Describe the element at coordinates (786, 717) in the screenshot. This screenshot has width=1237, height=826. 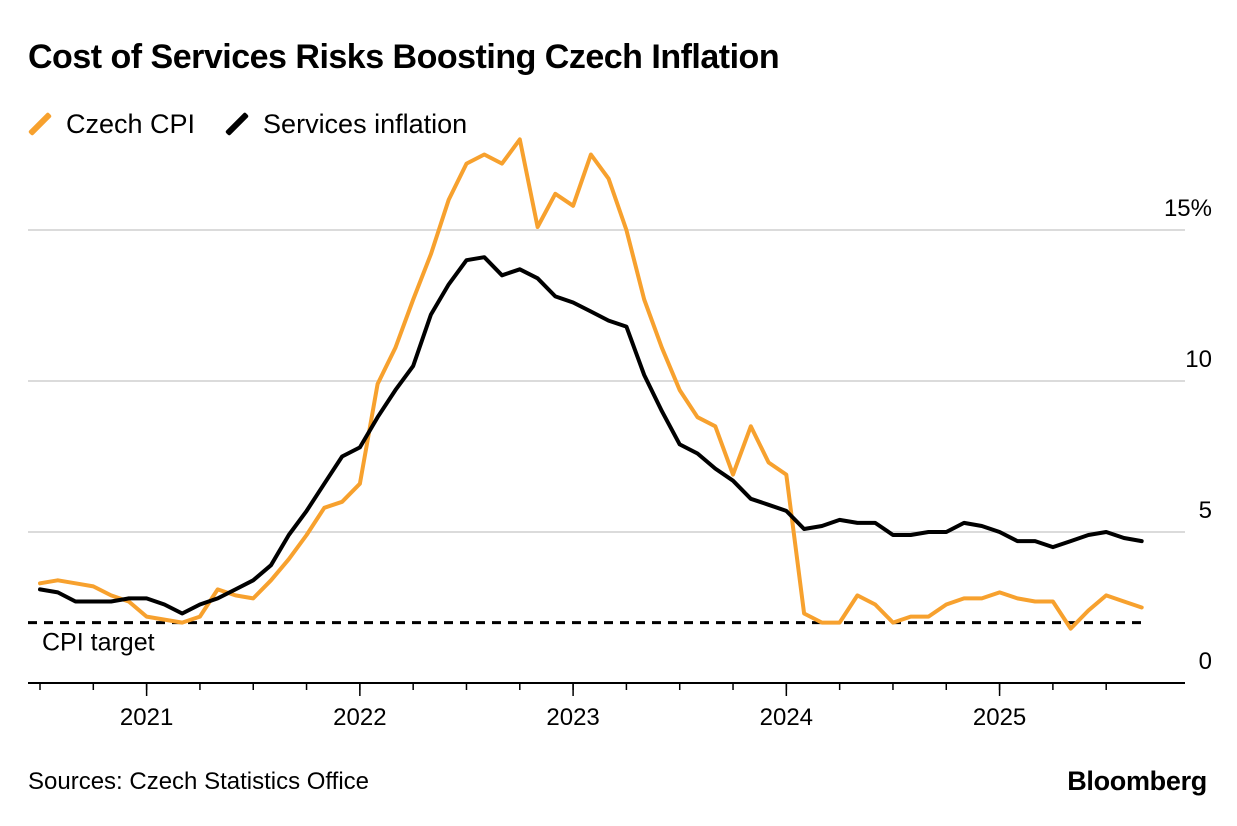
I see `x-tick-label: 2024` at that location.